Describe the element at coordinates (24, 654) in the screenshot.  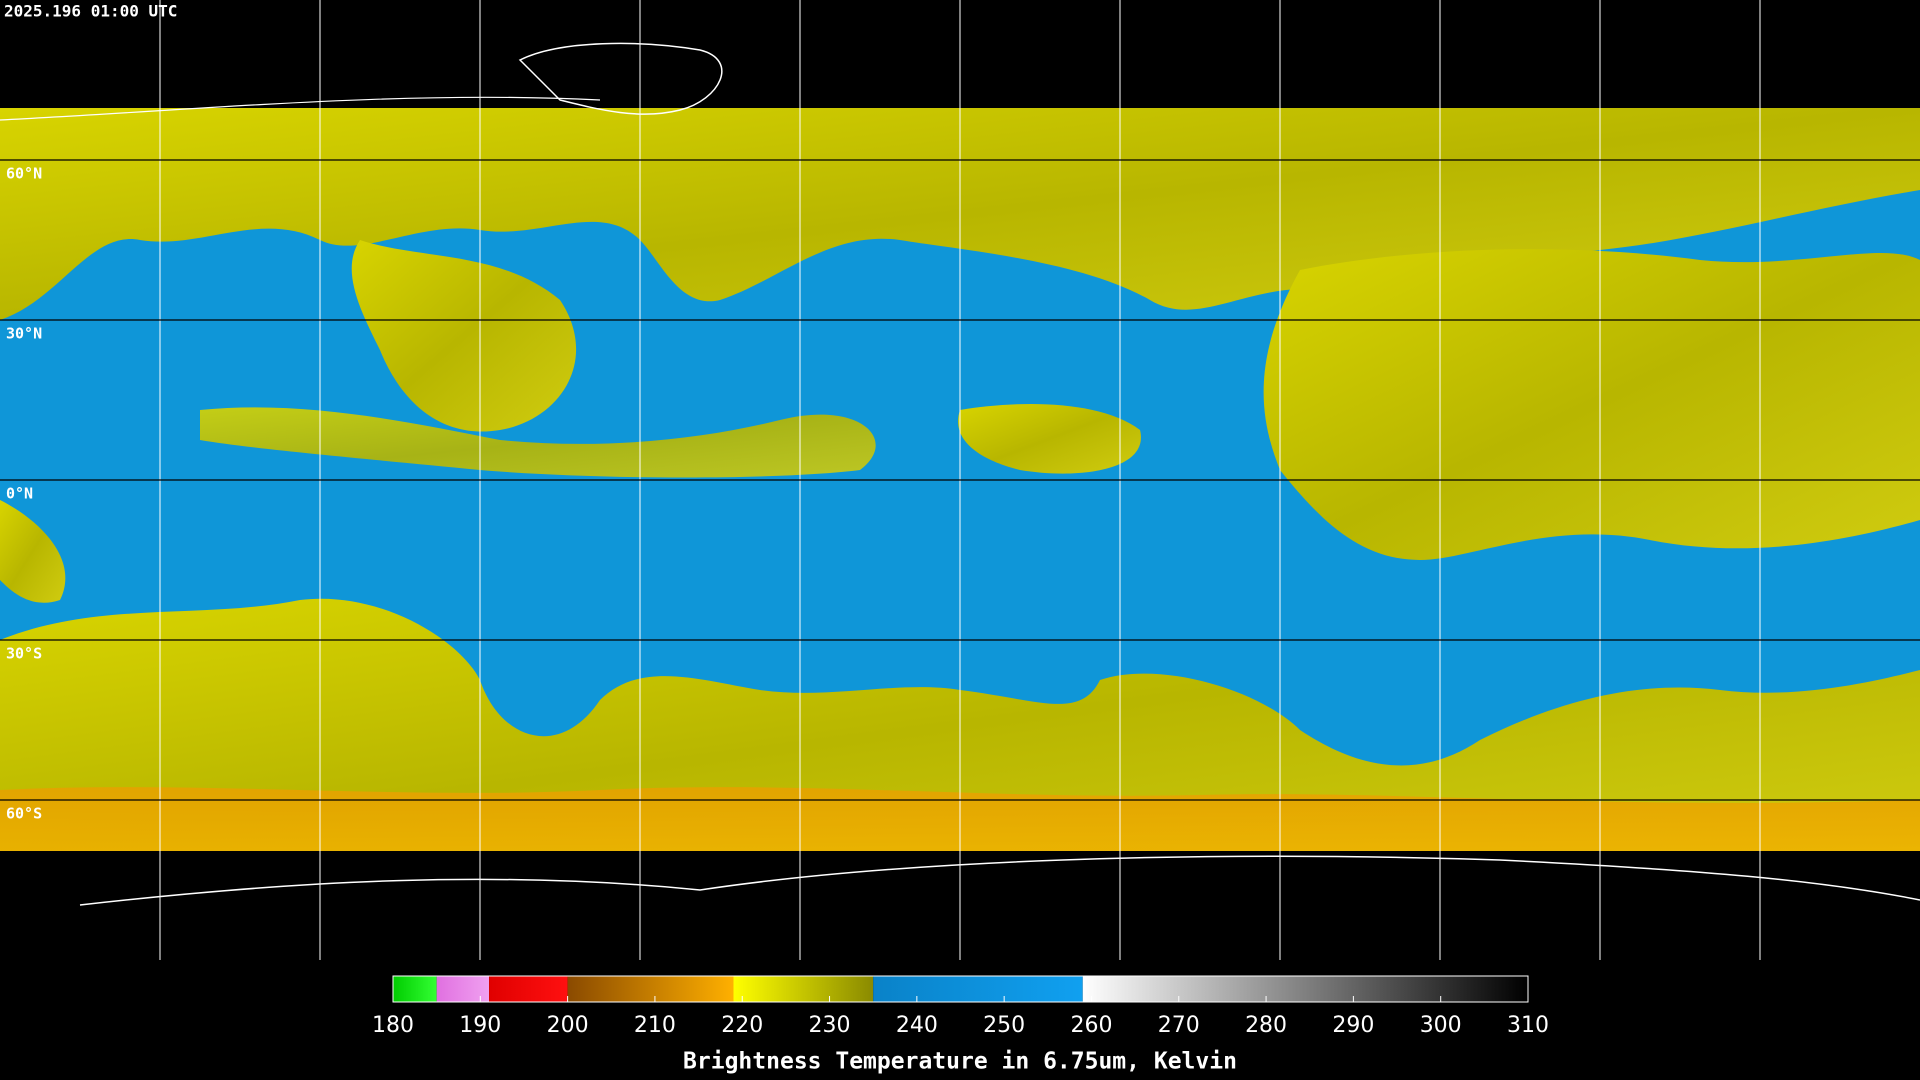
I see `latitude-label: 30°S` at that location.